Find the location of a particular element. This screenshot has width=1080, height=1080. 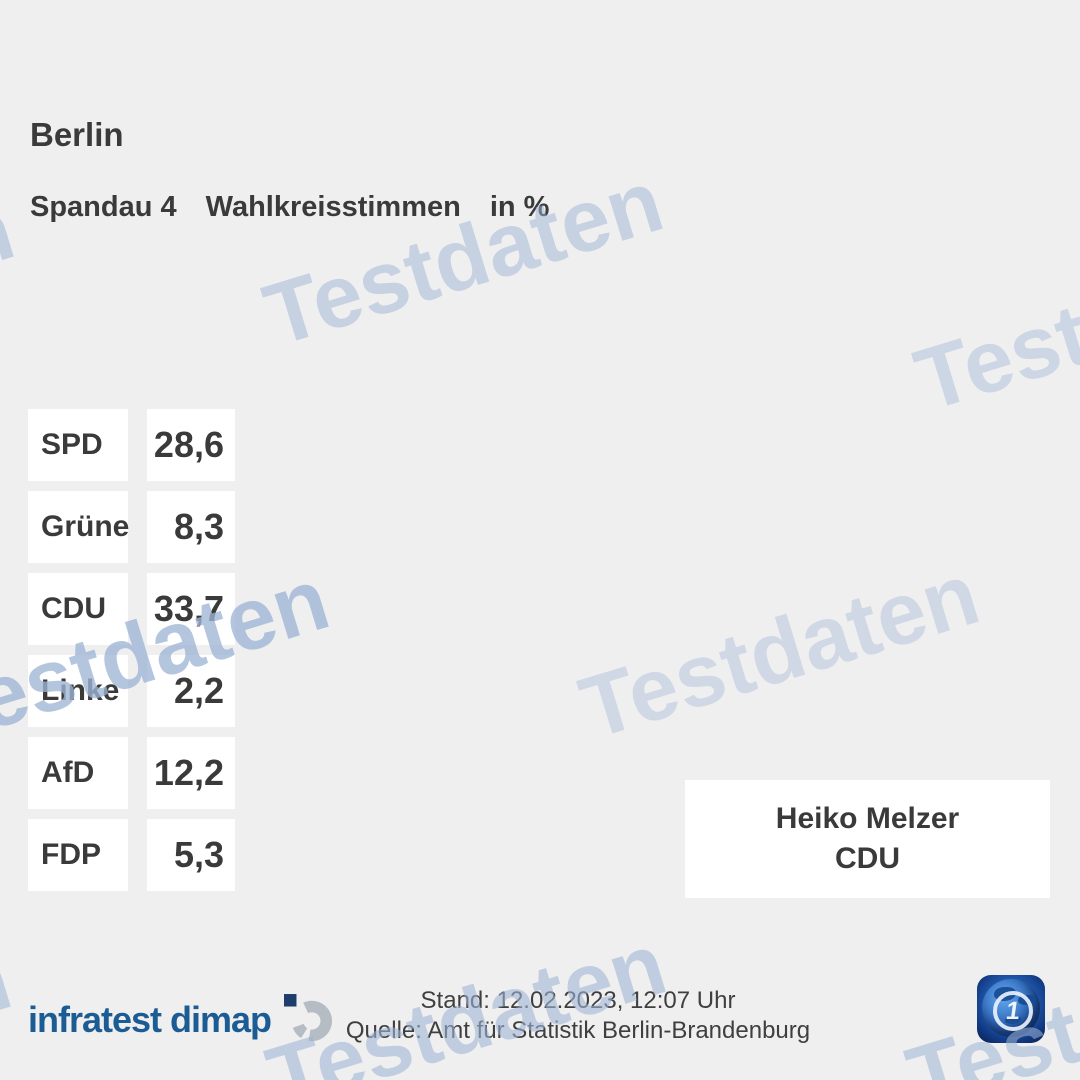

winner-box: Heiko Melzer CDU is located at coordinates (867, 839).